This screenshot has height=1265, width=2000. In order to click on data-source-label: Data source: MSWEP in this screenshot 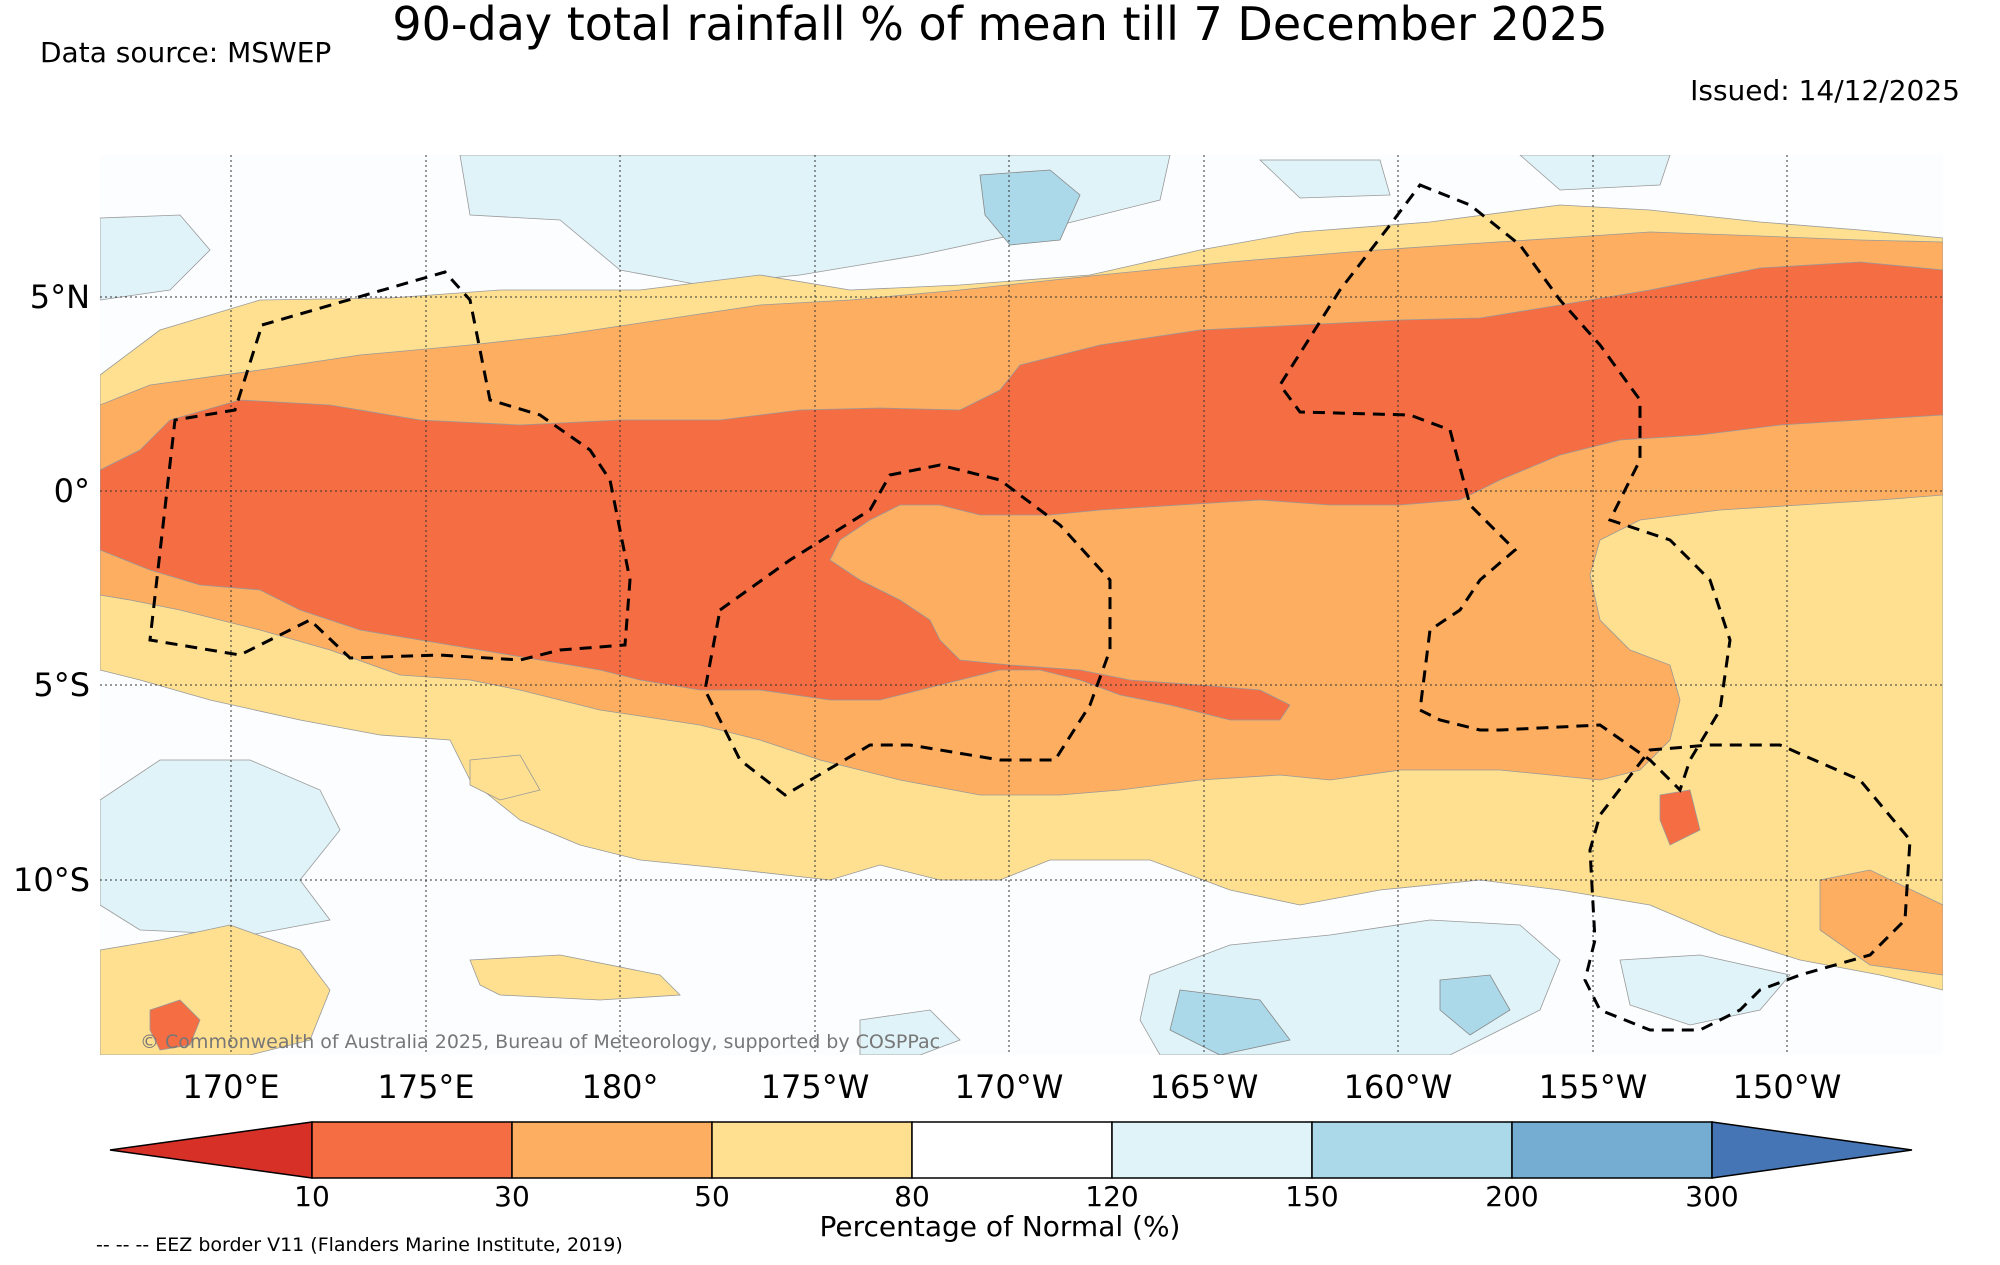, I will do `click(186, 52)`.